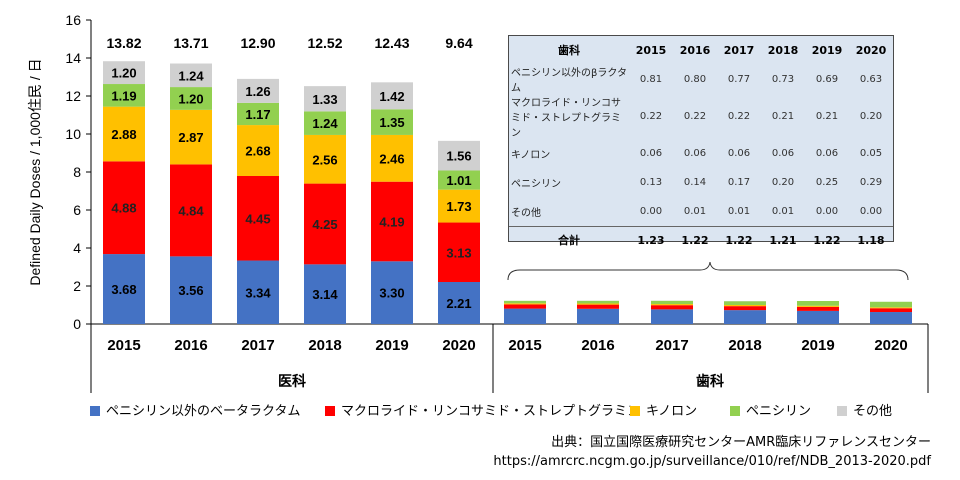 This screenshot has width=960, height=480. I want to click on x-tick-label: 2017, so click(671, 345).